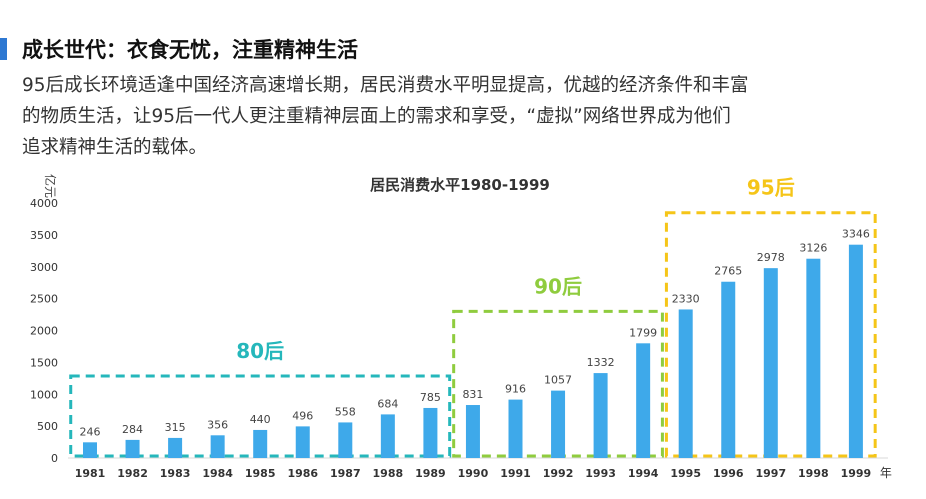 This screenshot has height=499, width=926. Describe the element at coordinates (302, 415) in the screenshot. I see `bar-value-label: 496` at that location.